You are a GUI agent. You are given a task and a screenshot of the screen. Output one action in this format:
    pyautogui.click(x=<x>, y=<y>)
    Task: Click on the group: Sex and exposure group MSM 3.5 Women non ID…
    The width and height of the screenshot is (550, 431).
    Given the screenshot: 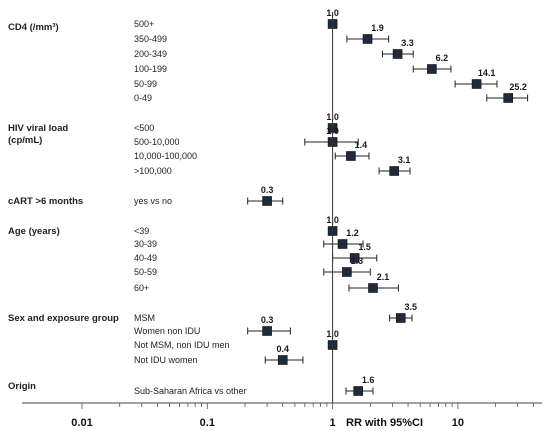 What is the action you would take?
    pyautogui.click(x=212, y=333)
    